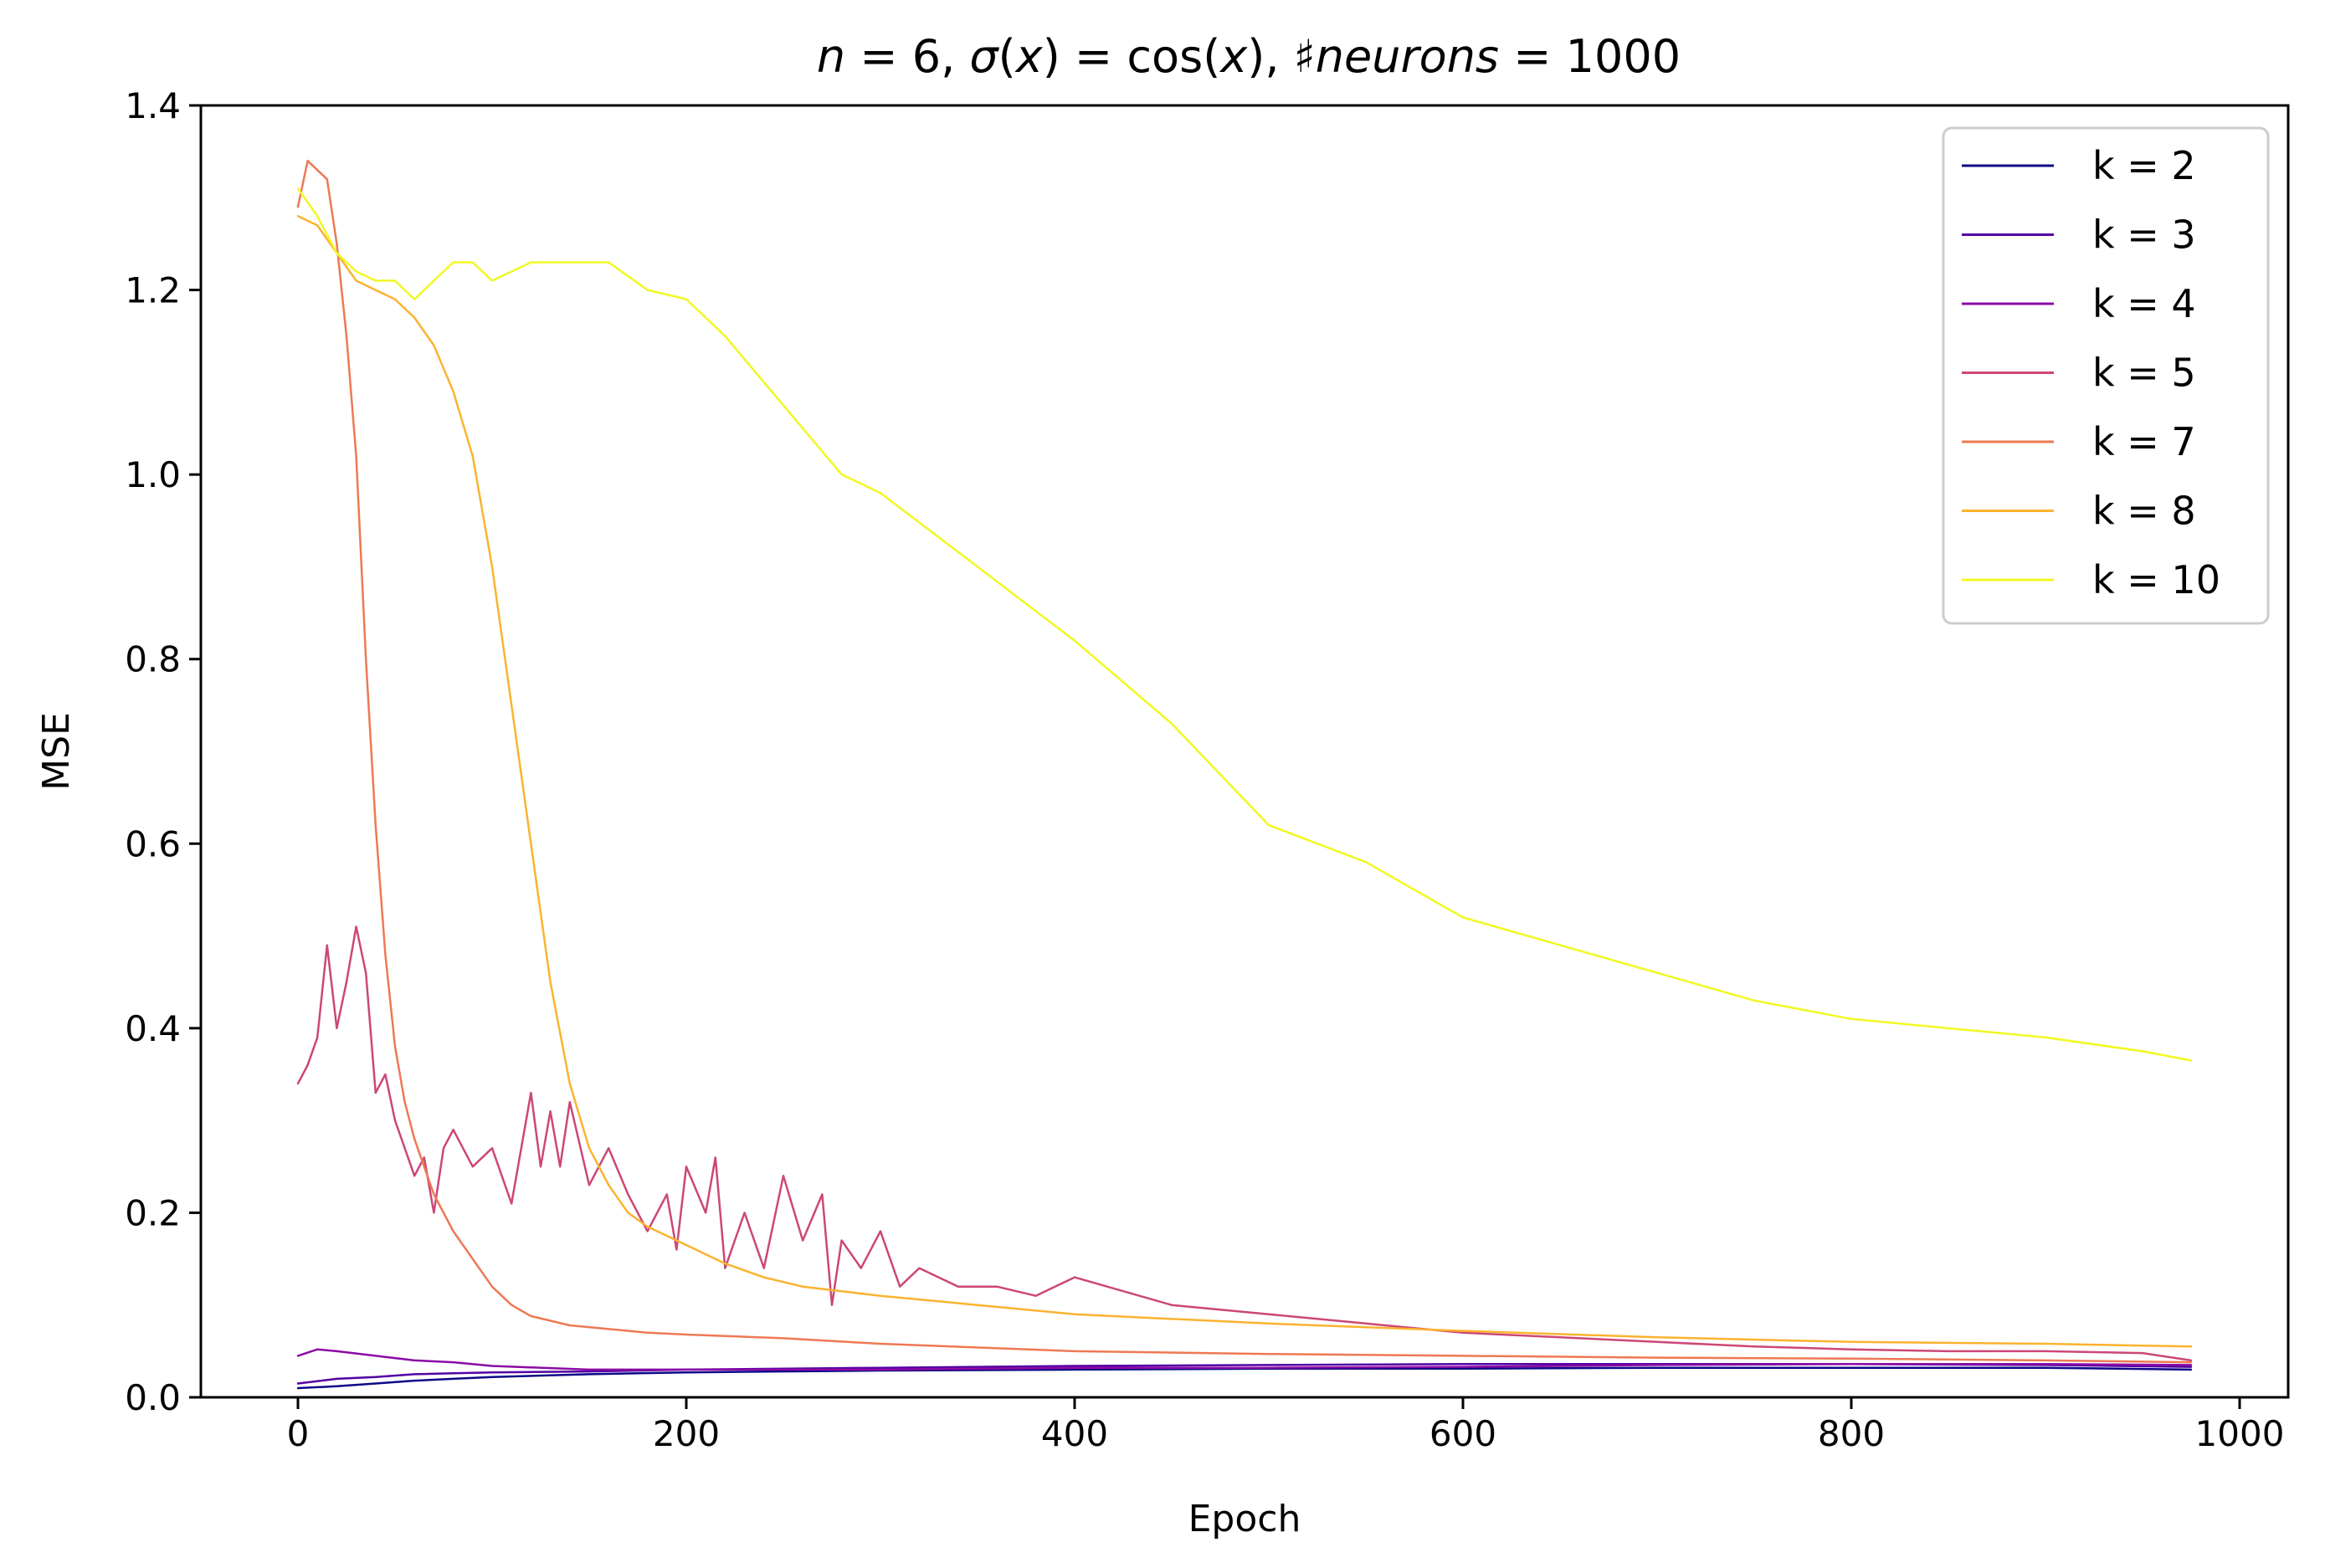 Image resolution: width=2325 pixels, height=1568 pixels. Describe the element at coordinates (1244, 1519) in the screenshot. I see `x-axis-label: Epoch` at that location.